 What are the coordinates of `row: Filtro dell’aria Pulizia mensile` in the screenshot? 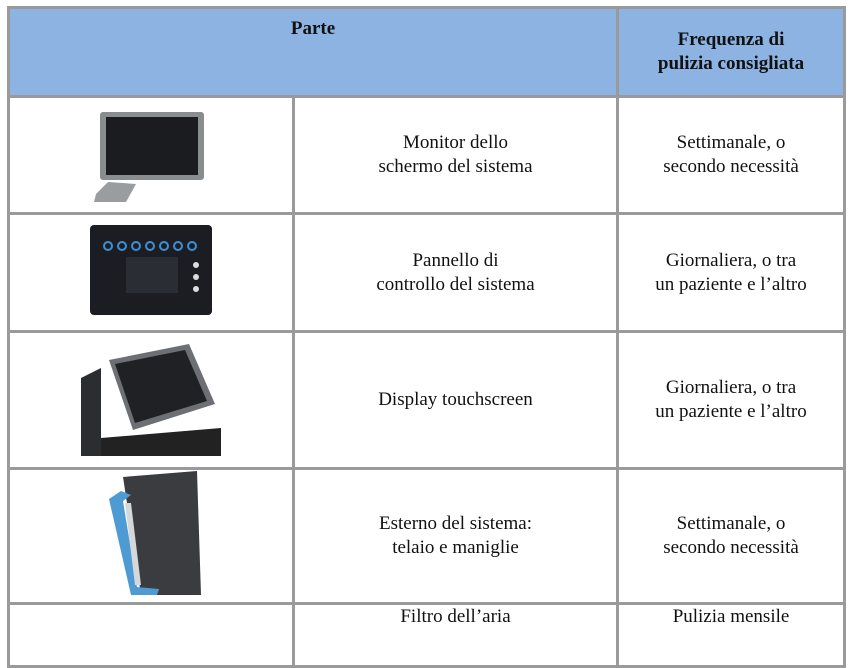 It's located at (426, 635).